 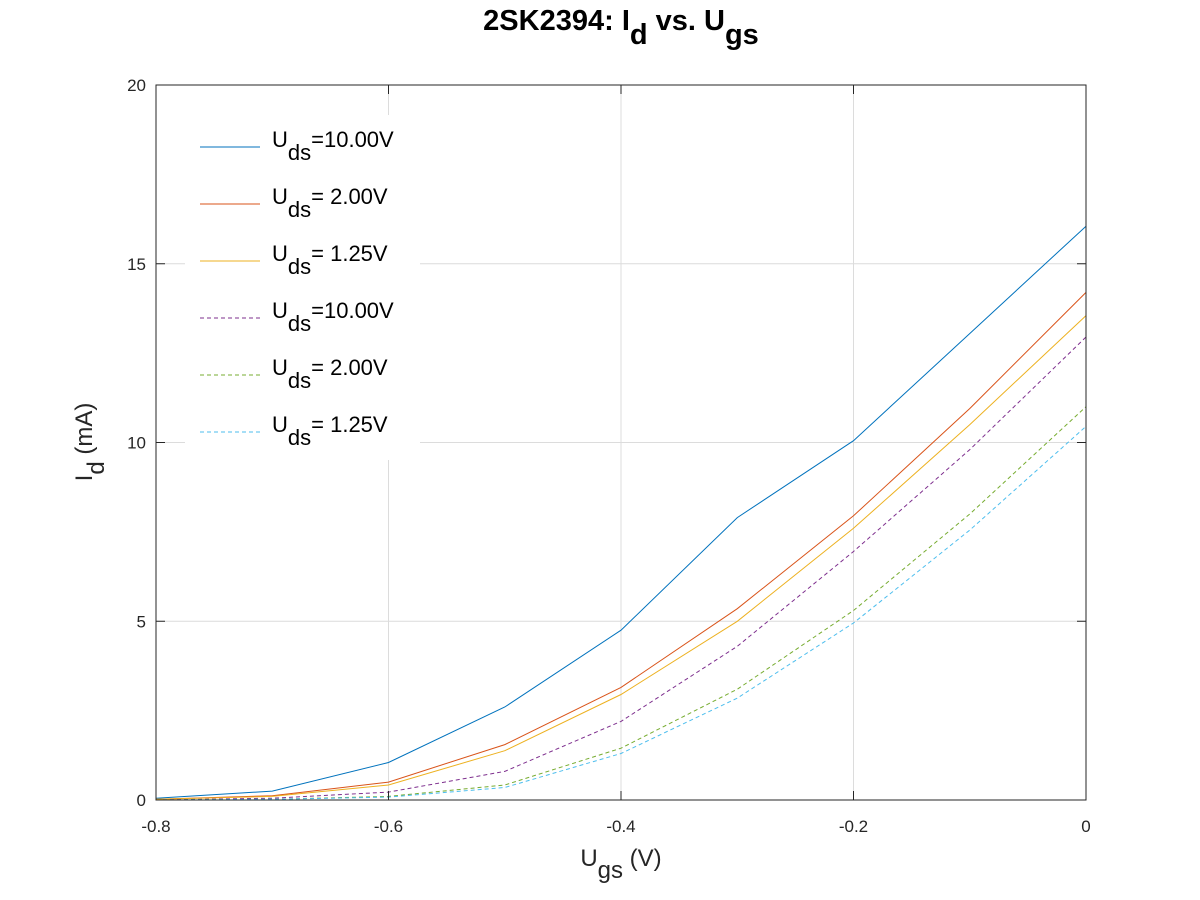 I want to click on x-tick-label: -0.4, so click(x=620, y=826).